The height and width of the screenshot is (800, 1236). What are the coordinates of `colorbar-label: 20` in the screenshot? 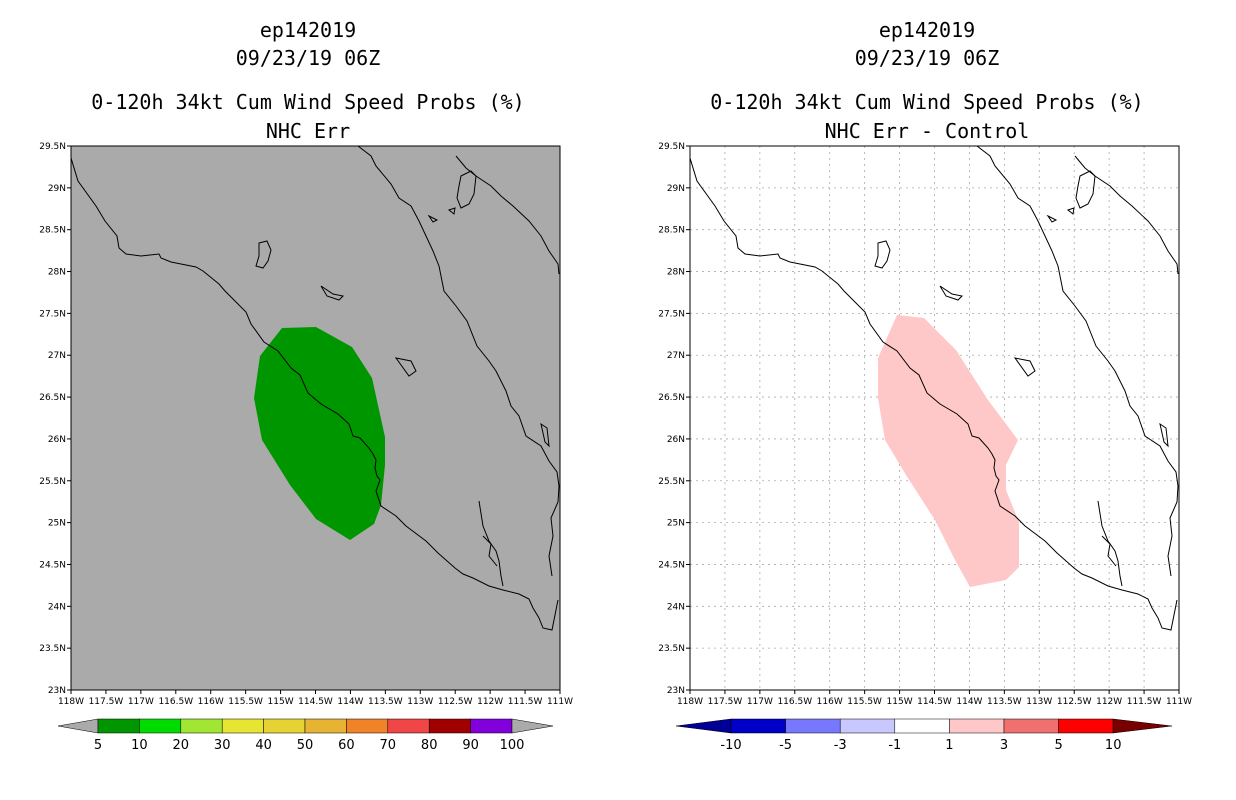 It's located at (181, 745).